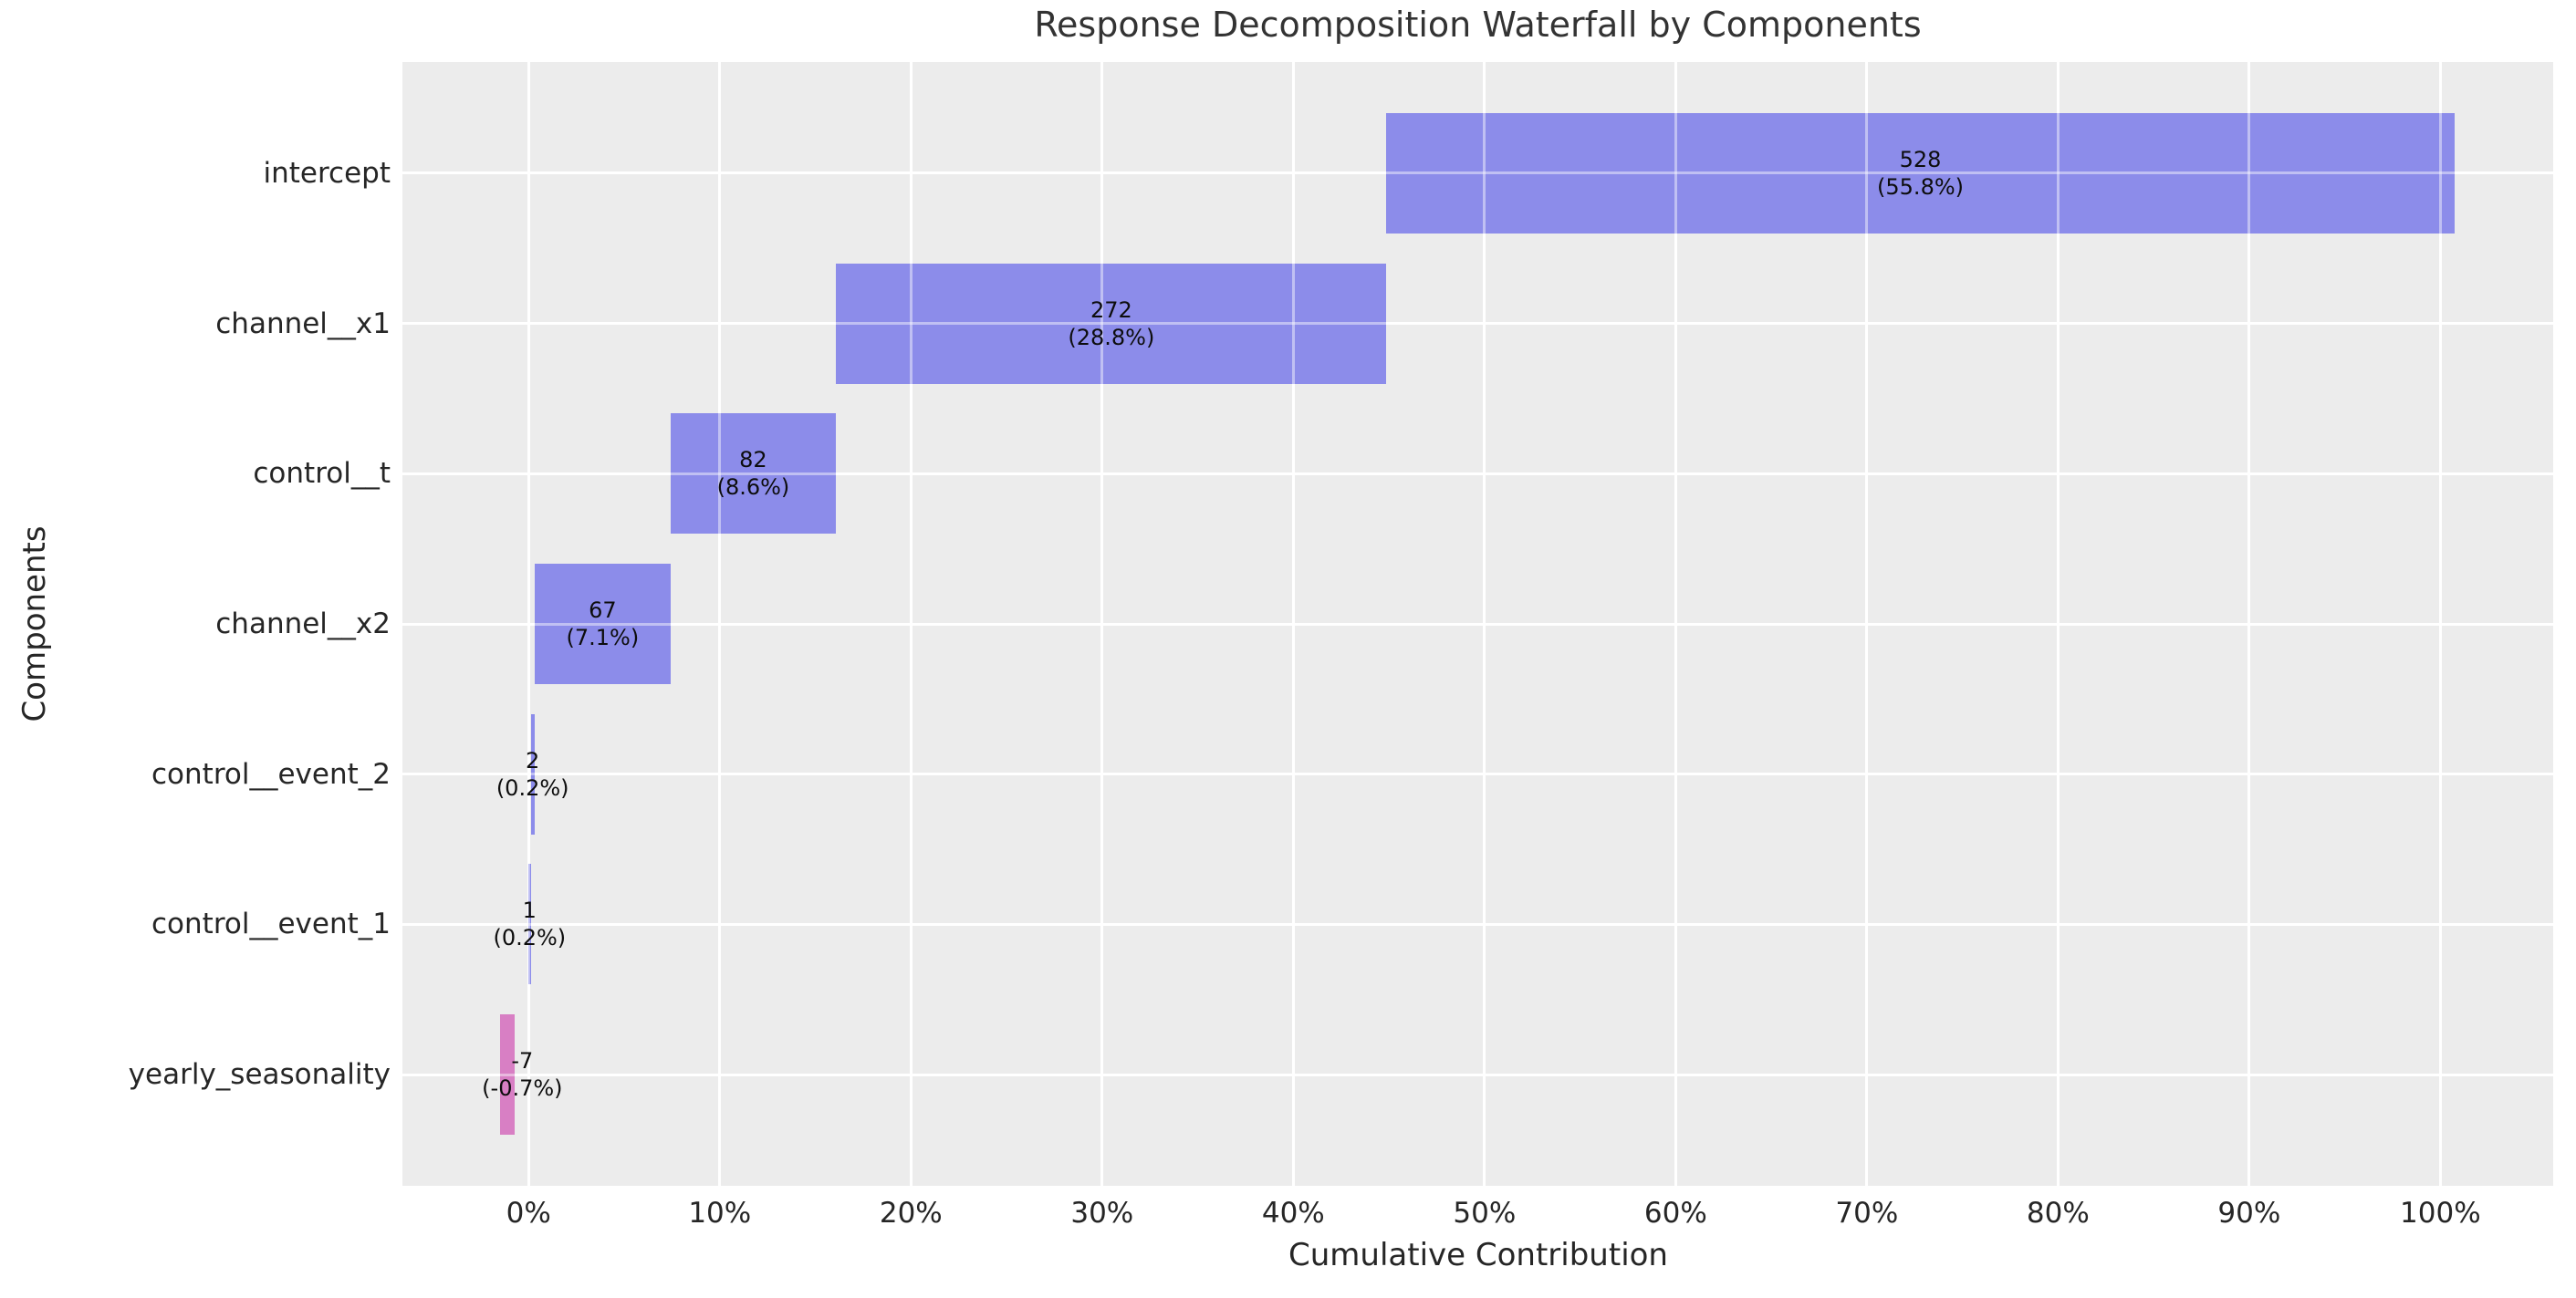 Image resolution: width=2576 pixels, height=1298 pixels. I want to click on bar-annotation-control__event_2: 2 (0.2%), so click(532, 774).